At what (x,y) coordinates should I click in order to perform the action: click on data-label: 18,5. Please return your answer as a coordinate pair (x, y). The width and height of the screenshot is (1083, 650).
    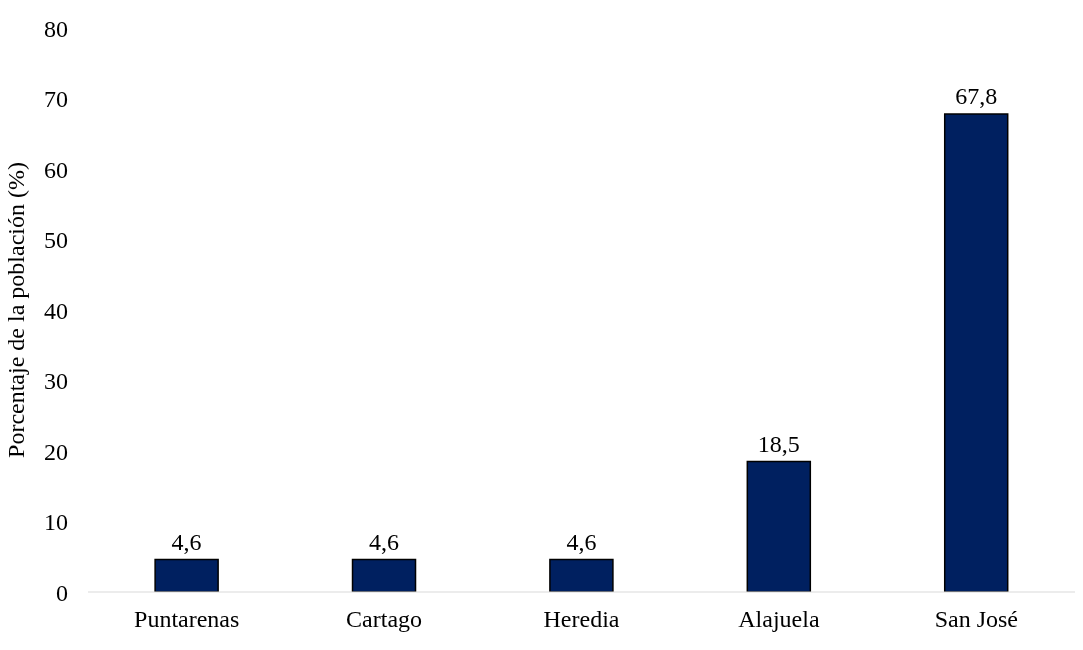
    Looking at the image, I should click on (778, 443).